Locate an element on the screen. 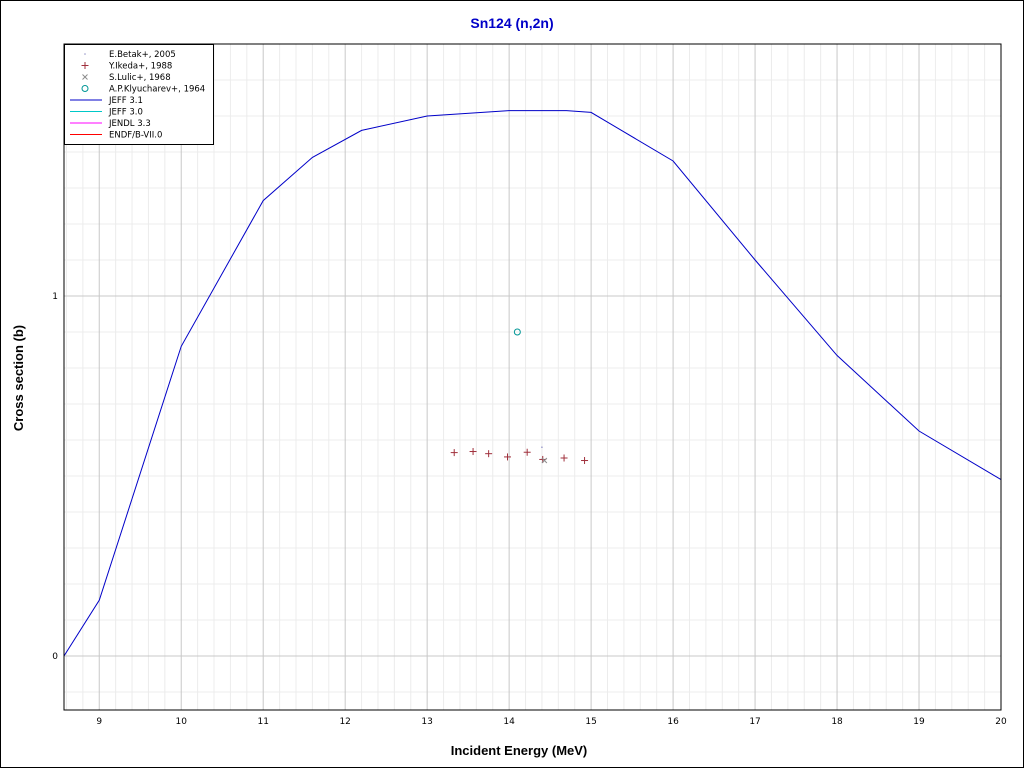 The height and width of the screenshot is (768, 1024). x-tick-label: 17 is located at coordinates (754, 722).